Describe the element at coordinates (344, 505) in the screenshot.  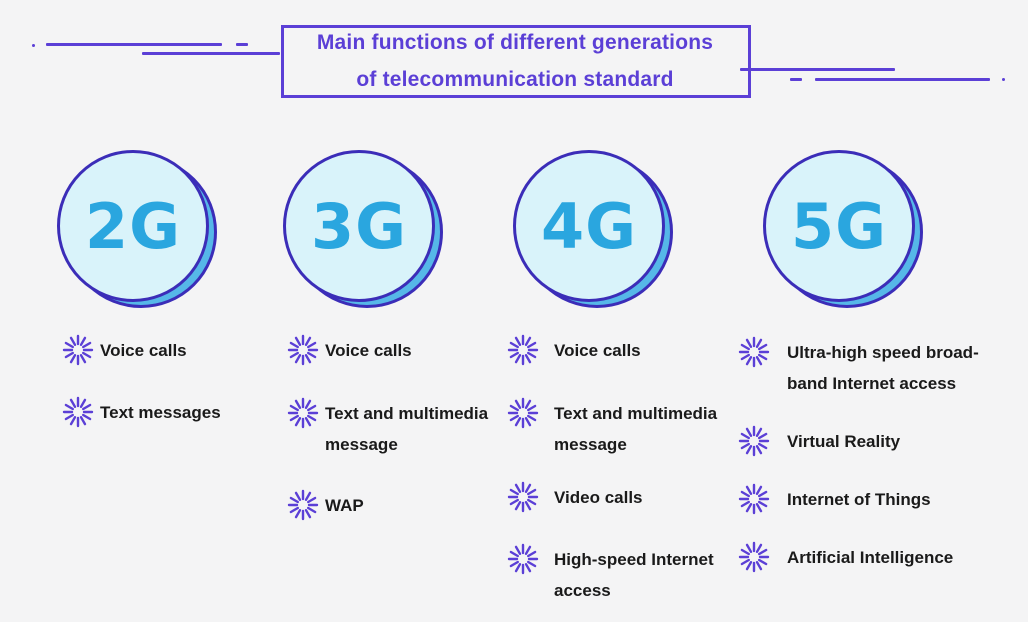
I see `item-text: WAP` at that location.